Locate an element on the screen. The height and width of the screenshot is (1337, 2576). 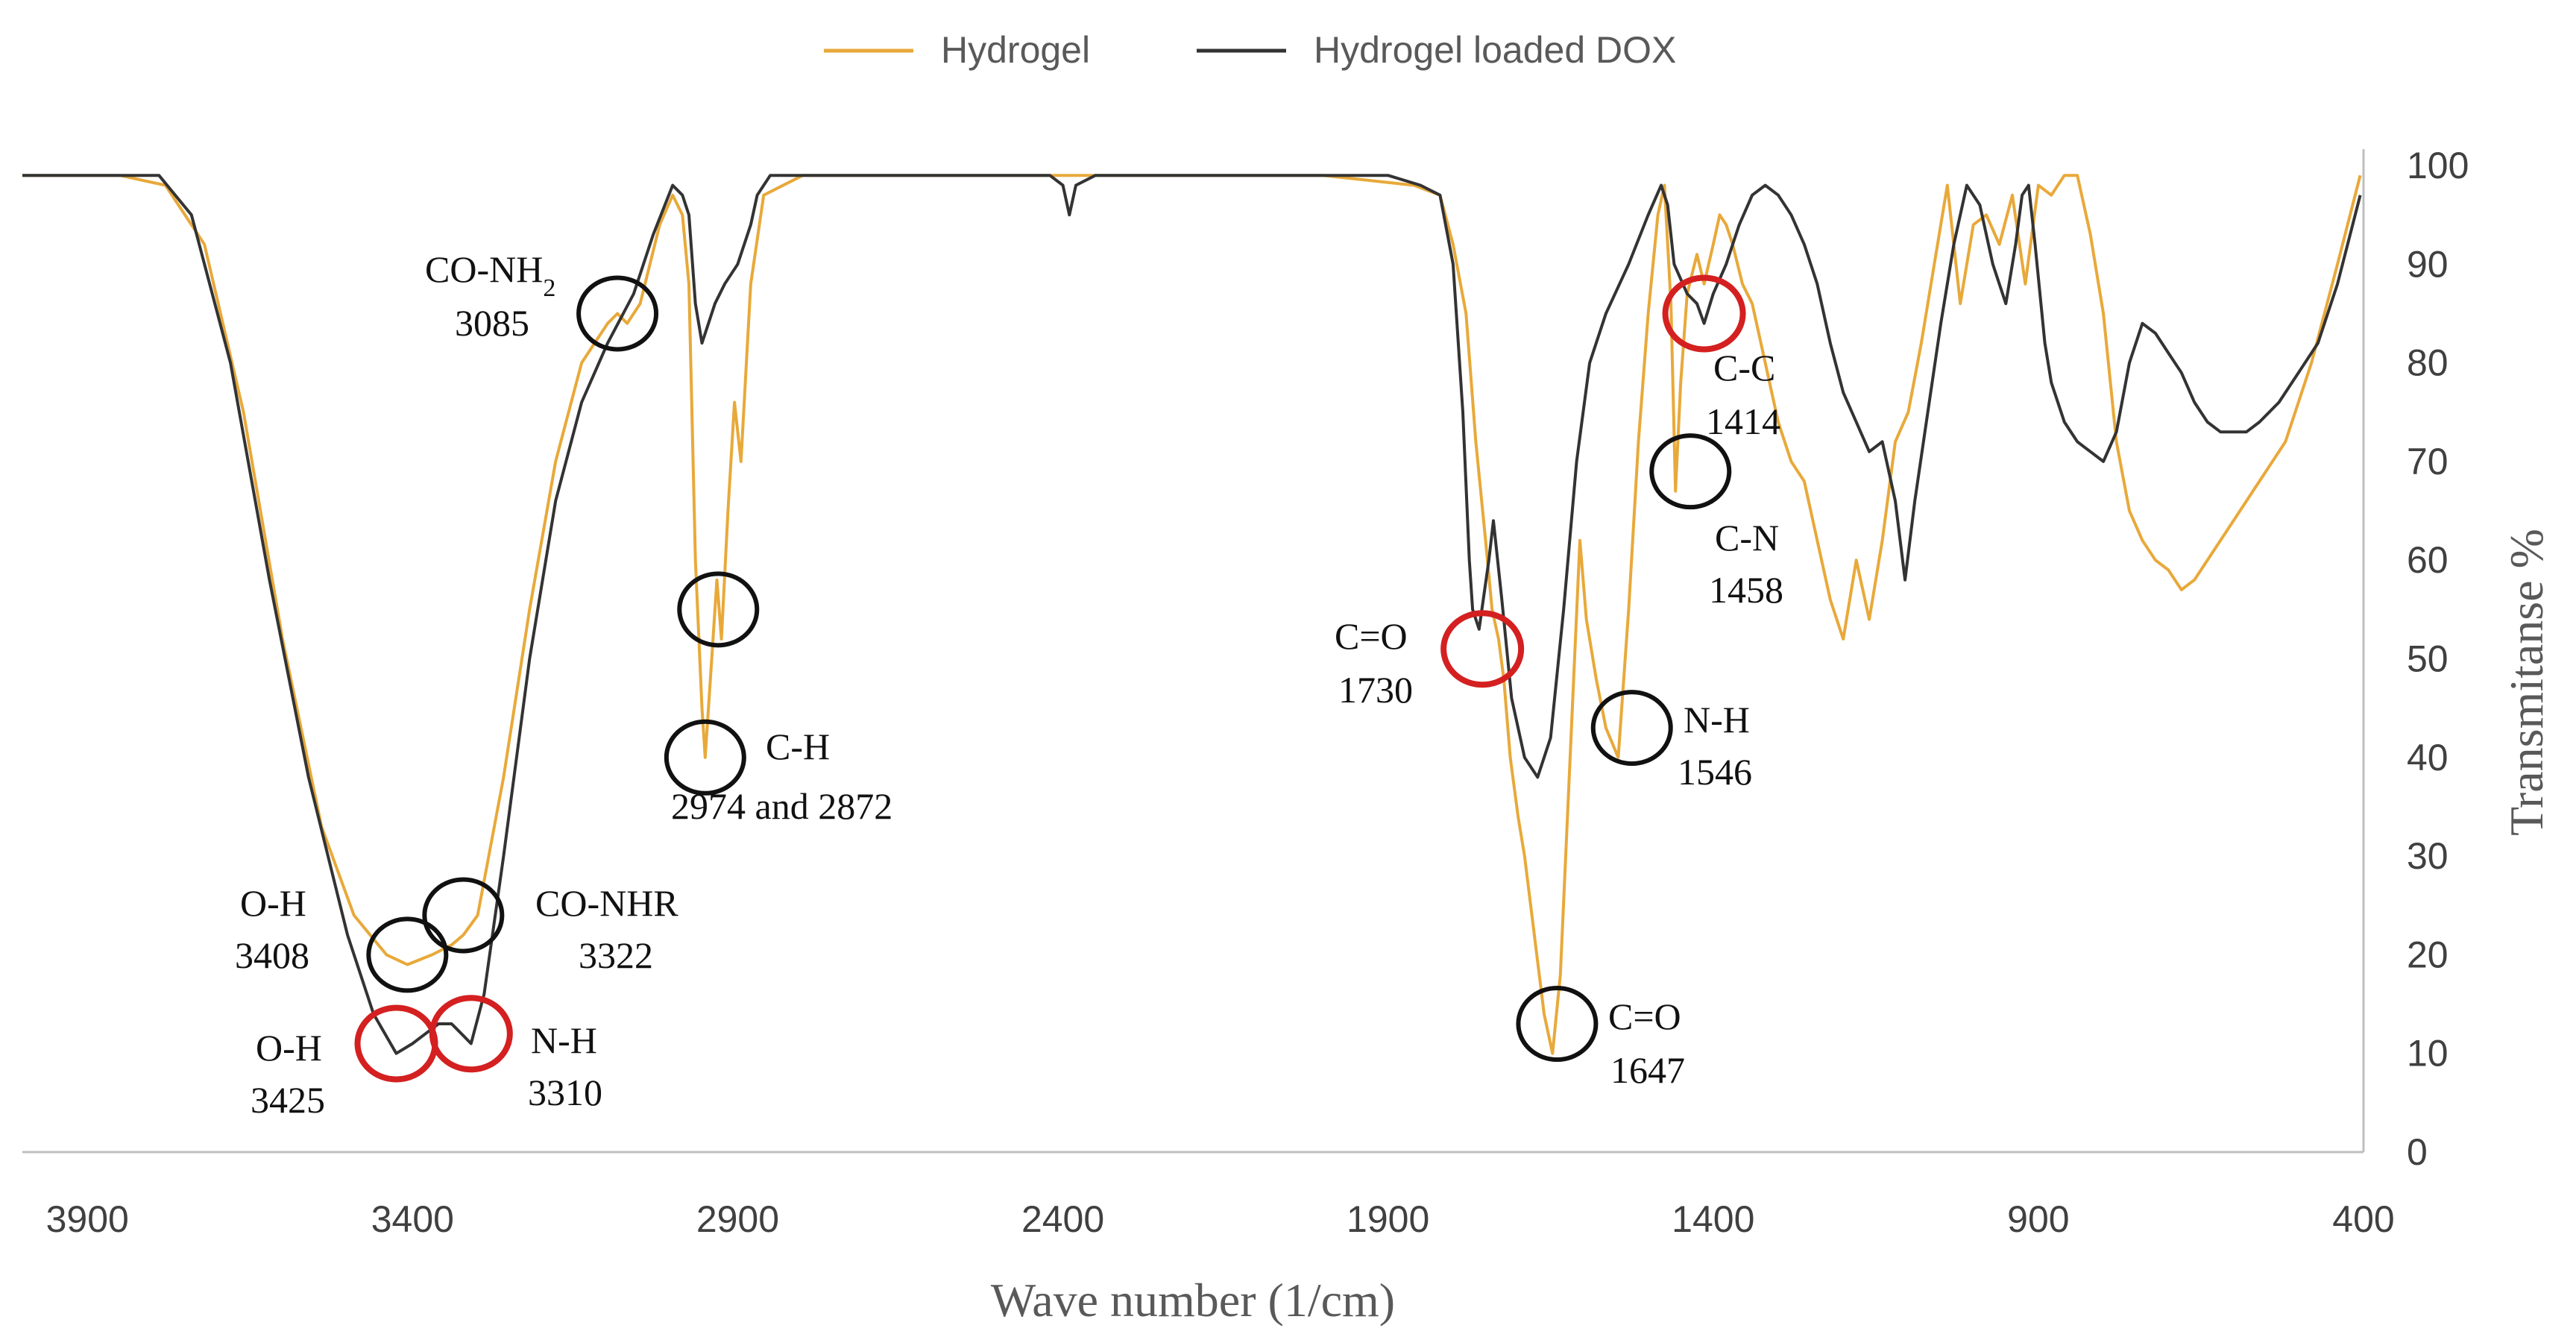
annotation-nh-dox-value: 3310 is located at coordinates (565, 1092).